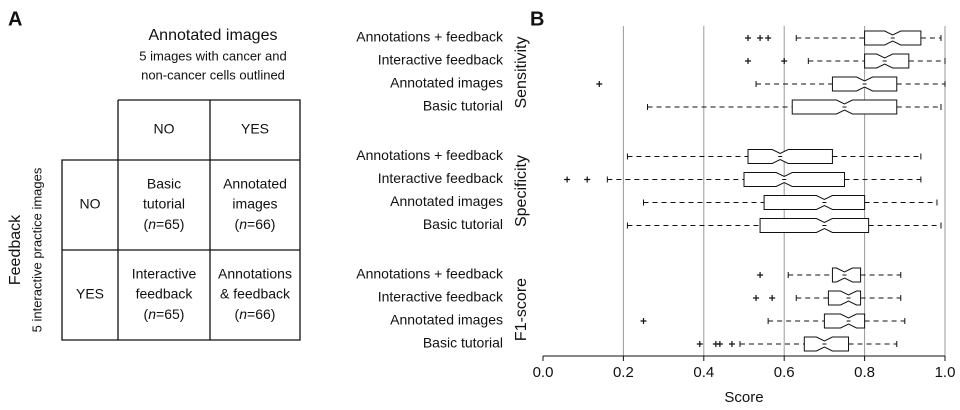  I want to click on x-tick-label: 0.6, so click(784, 372).